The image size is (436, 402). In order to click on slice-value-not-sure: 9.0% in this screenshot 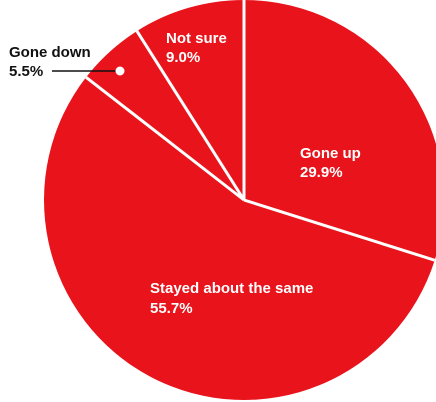, I will do `click(183, 57)`.